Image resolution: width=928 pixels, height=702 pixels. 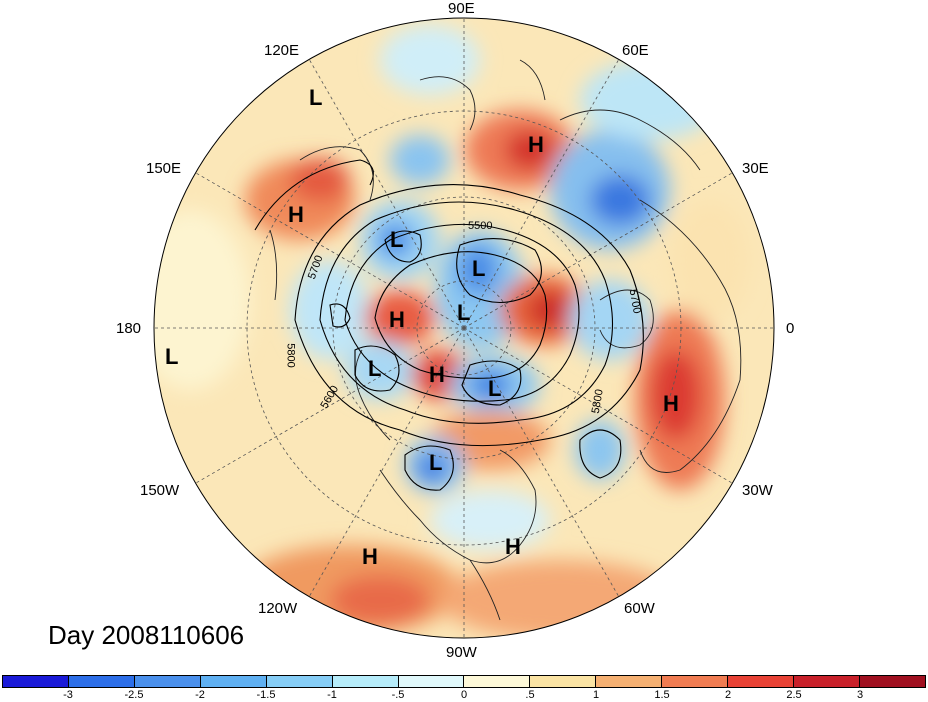 What do you see at coordinates (860, 695) in the screenshot?
I see `colorbar-tick-label: 3` at bounding box center [860, 695].